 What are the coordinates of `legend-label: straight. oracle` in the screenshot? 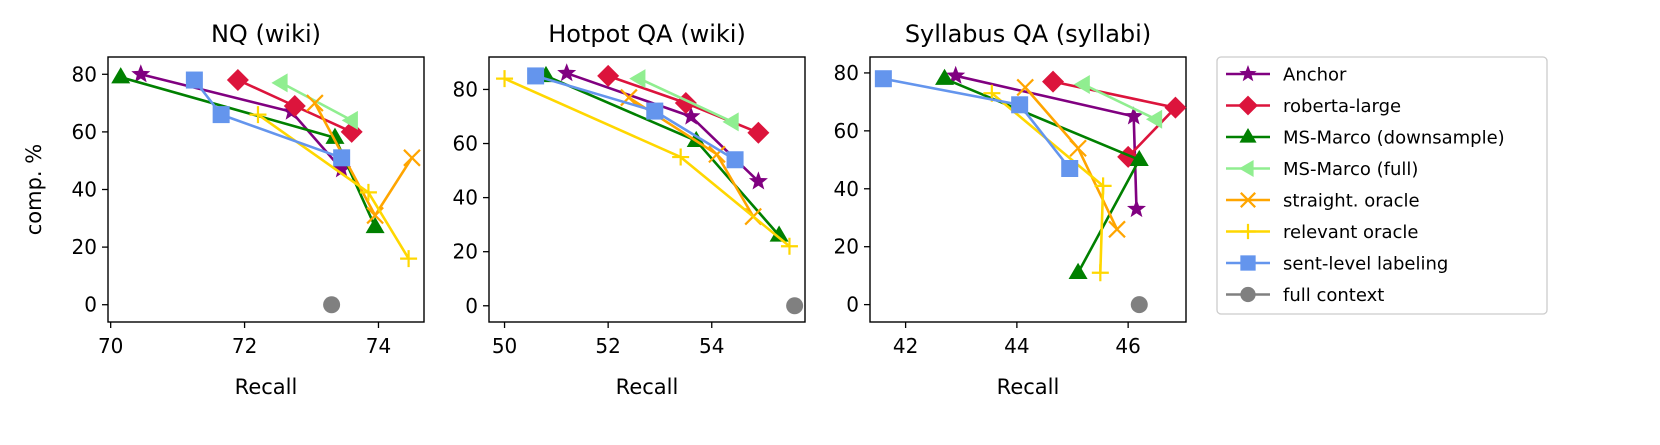 It's located at (1351, 201).